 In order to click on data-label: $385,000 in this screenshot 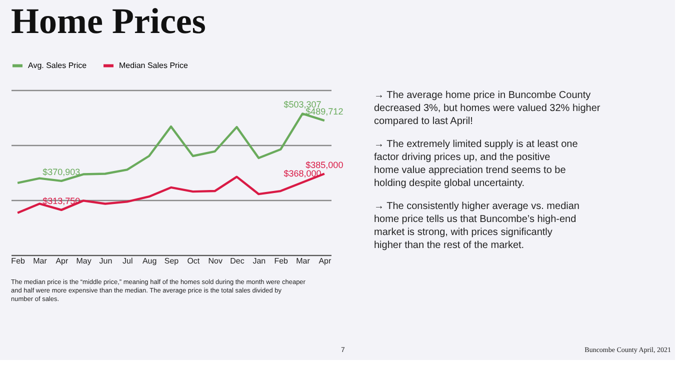, I will do `click(325, 165)`.